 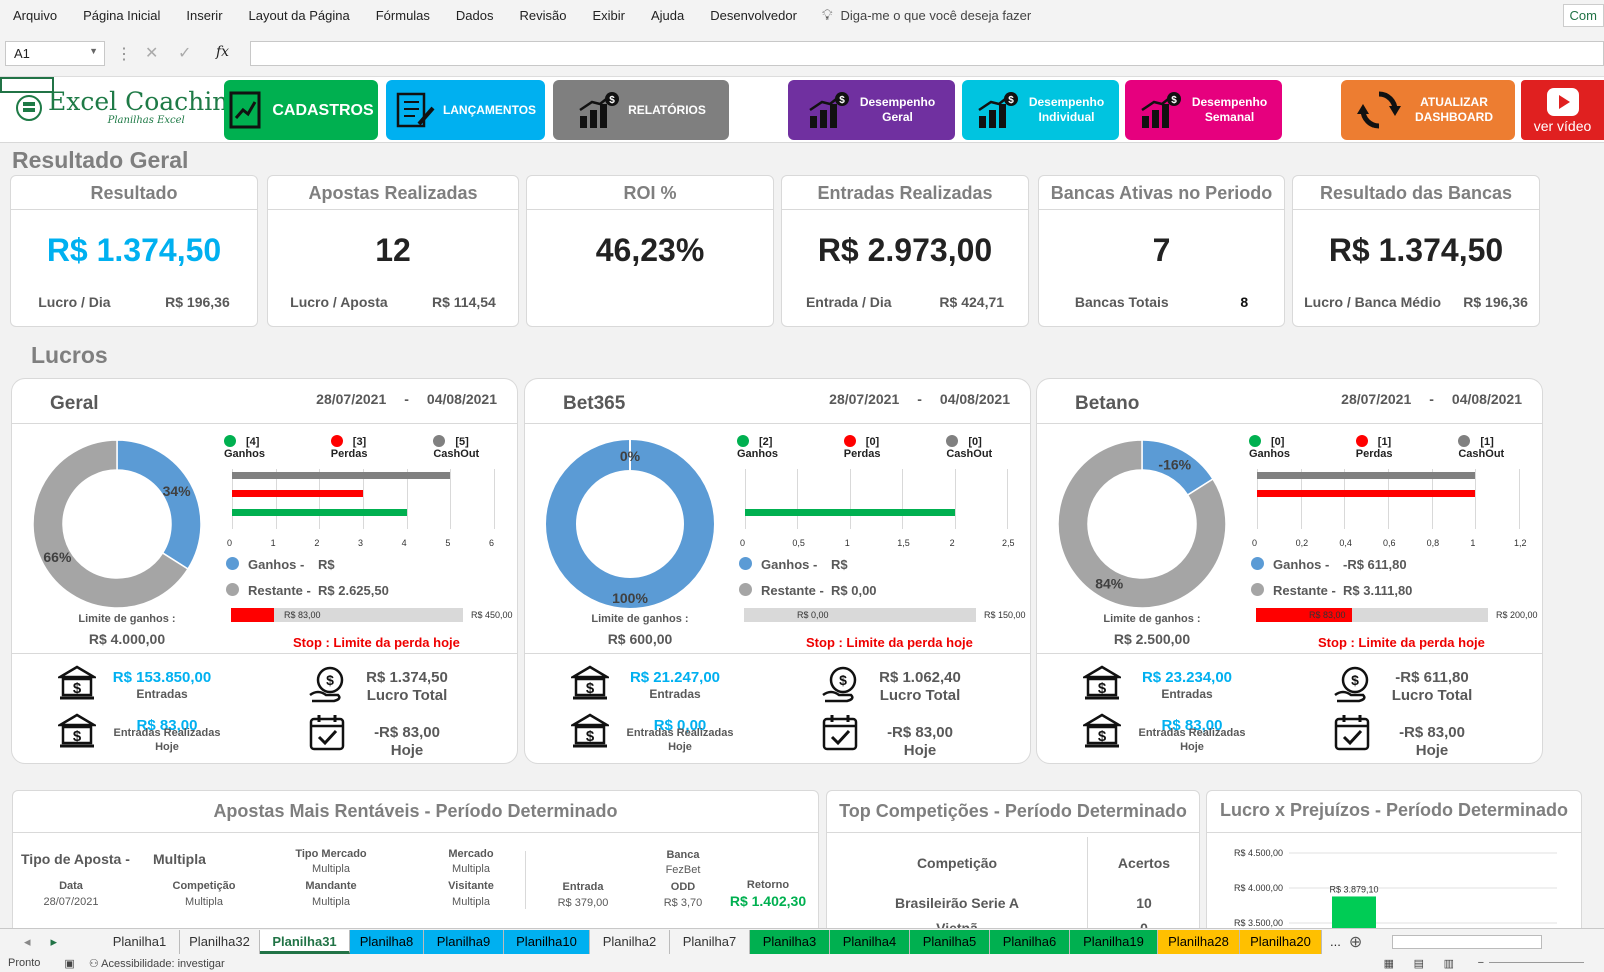 What do you see at coordinates (790, 941) in the screenshot?
I see `sheet-tab: Planilha3` at bounding box center [790, 941].